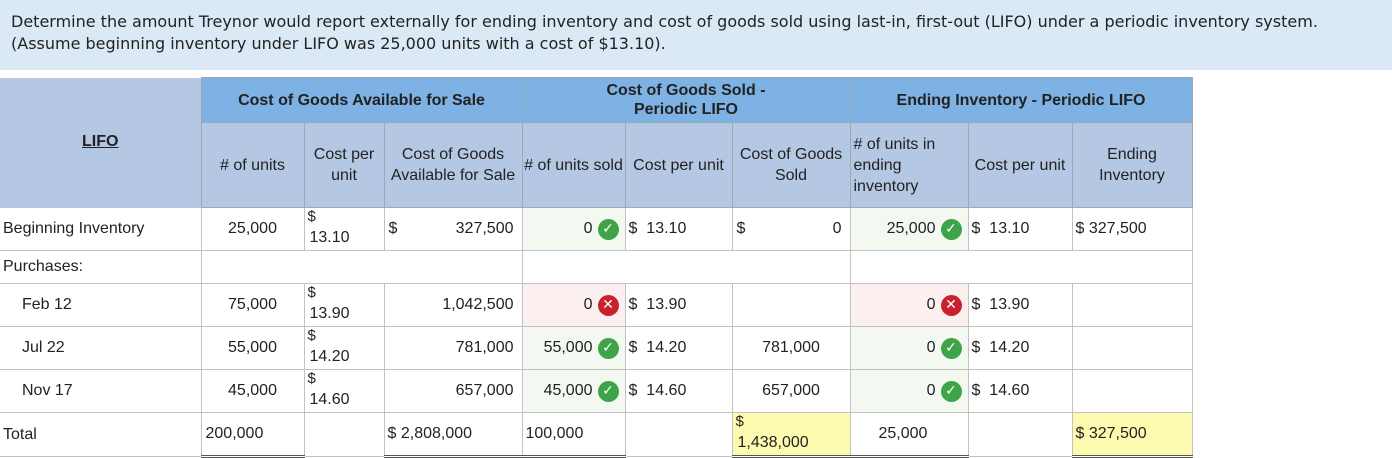 The width and height of the screenshot is (1392, 458). What do you see at coordinates (909, 435) in the screenshot?
I see `end-units-total: 25,000` at bounding box center [909, 435].